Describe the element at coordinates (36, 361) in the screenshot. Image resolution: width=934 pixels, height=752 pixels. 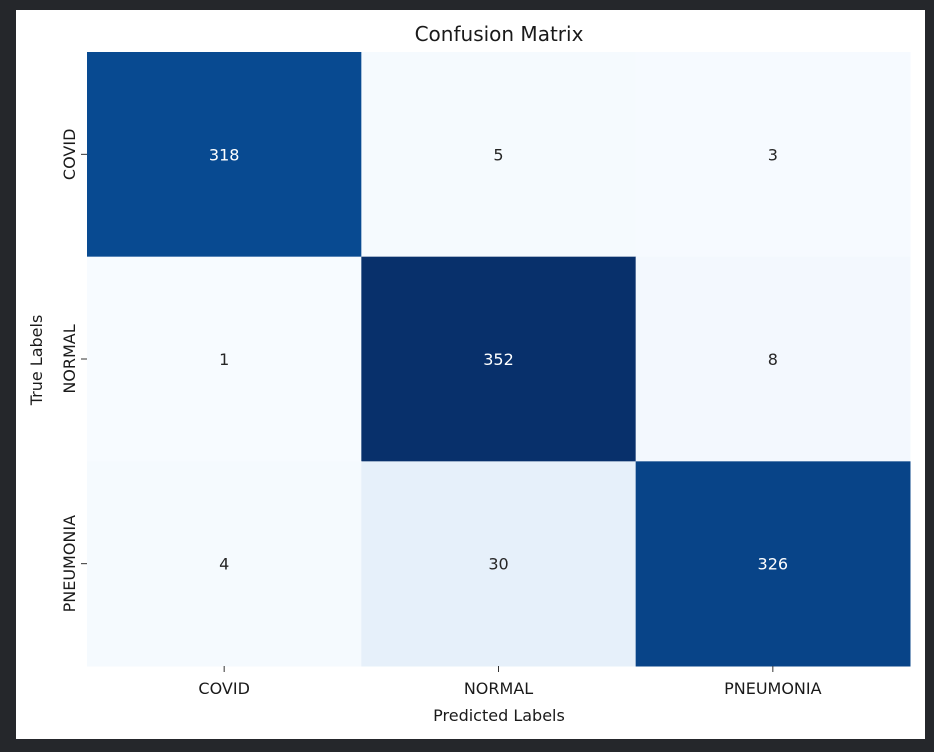
I see `y-axis-title: True Labels` at that location.